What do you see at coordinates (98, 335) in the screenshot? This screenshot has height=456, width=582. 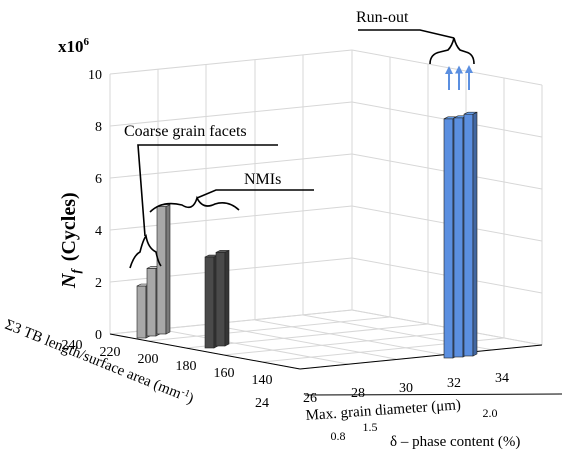 I see `y-tick-label: 0` at bounding box center [98, 335].